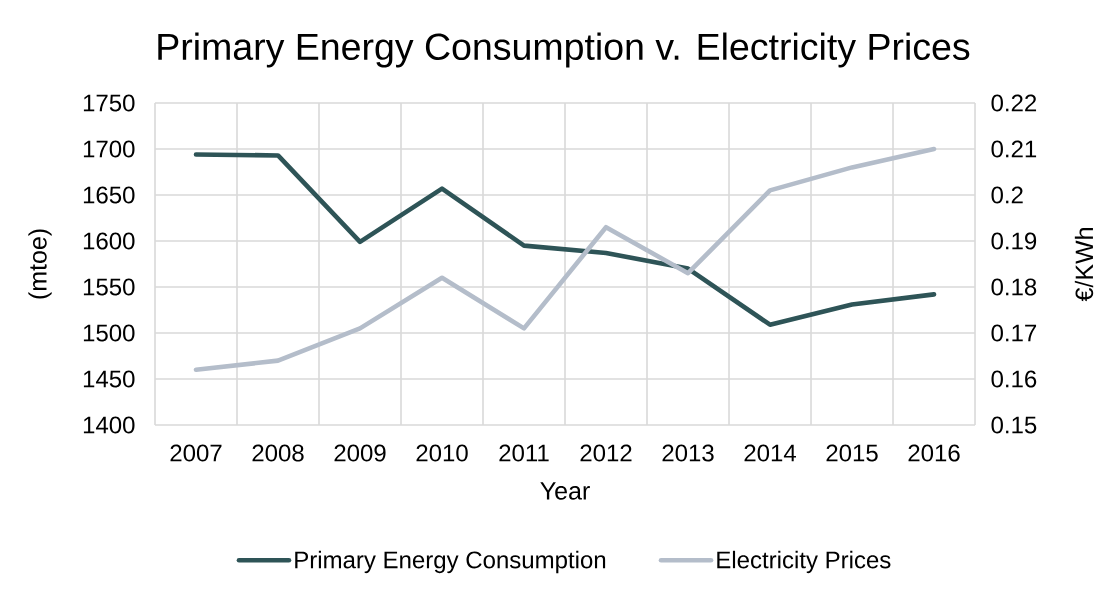 This screenshot has height=592, width=1106. Describe the element at coordinates (606, 453) in the screenshot. I see `x-tick-label: 2012` at that location.